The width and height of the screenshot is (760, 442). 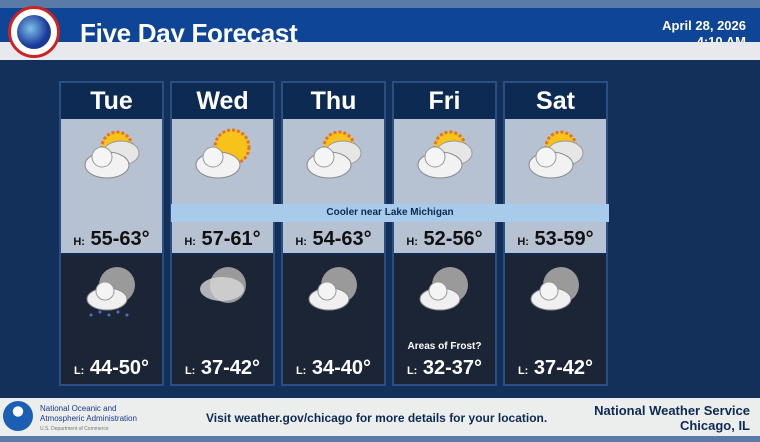 I want to click on bottom-strip, so click(x=380, y=439).